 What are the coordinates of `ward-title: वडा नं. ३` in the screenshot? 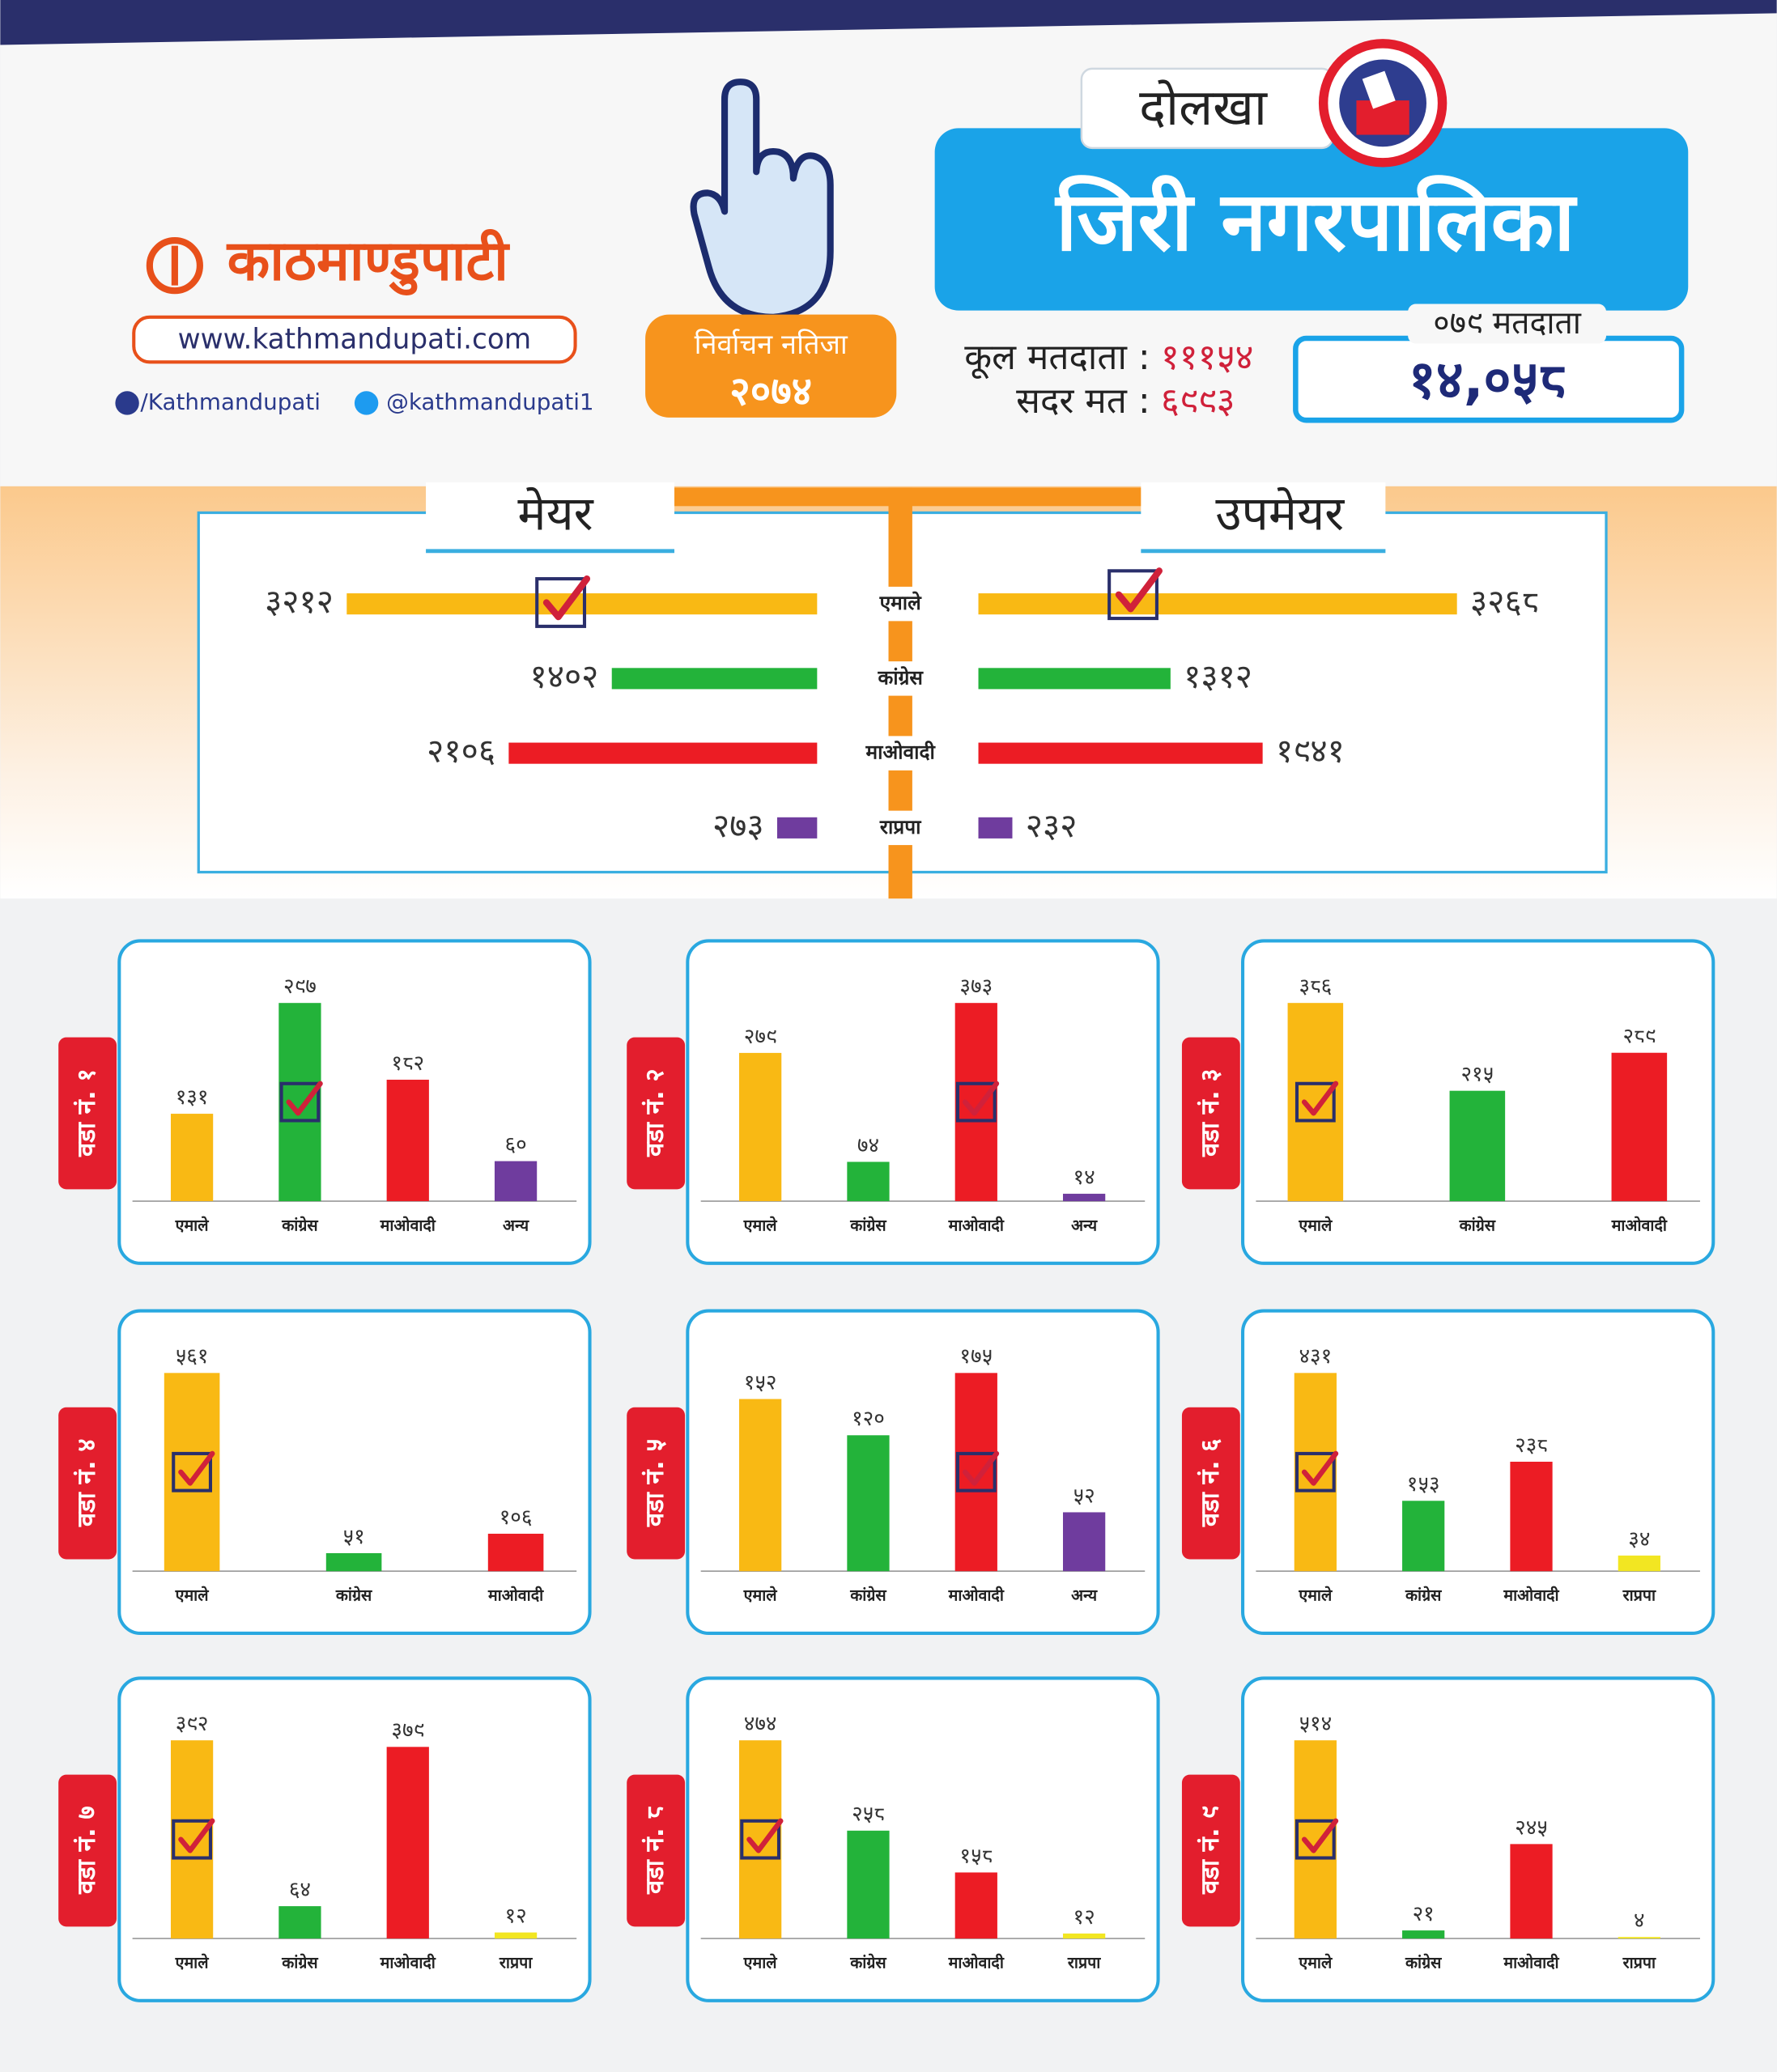 It's located at (1210, 1112).